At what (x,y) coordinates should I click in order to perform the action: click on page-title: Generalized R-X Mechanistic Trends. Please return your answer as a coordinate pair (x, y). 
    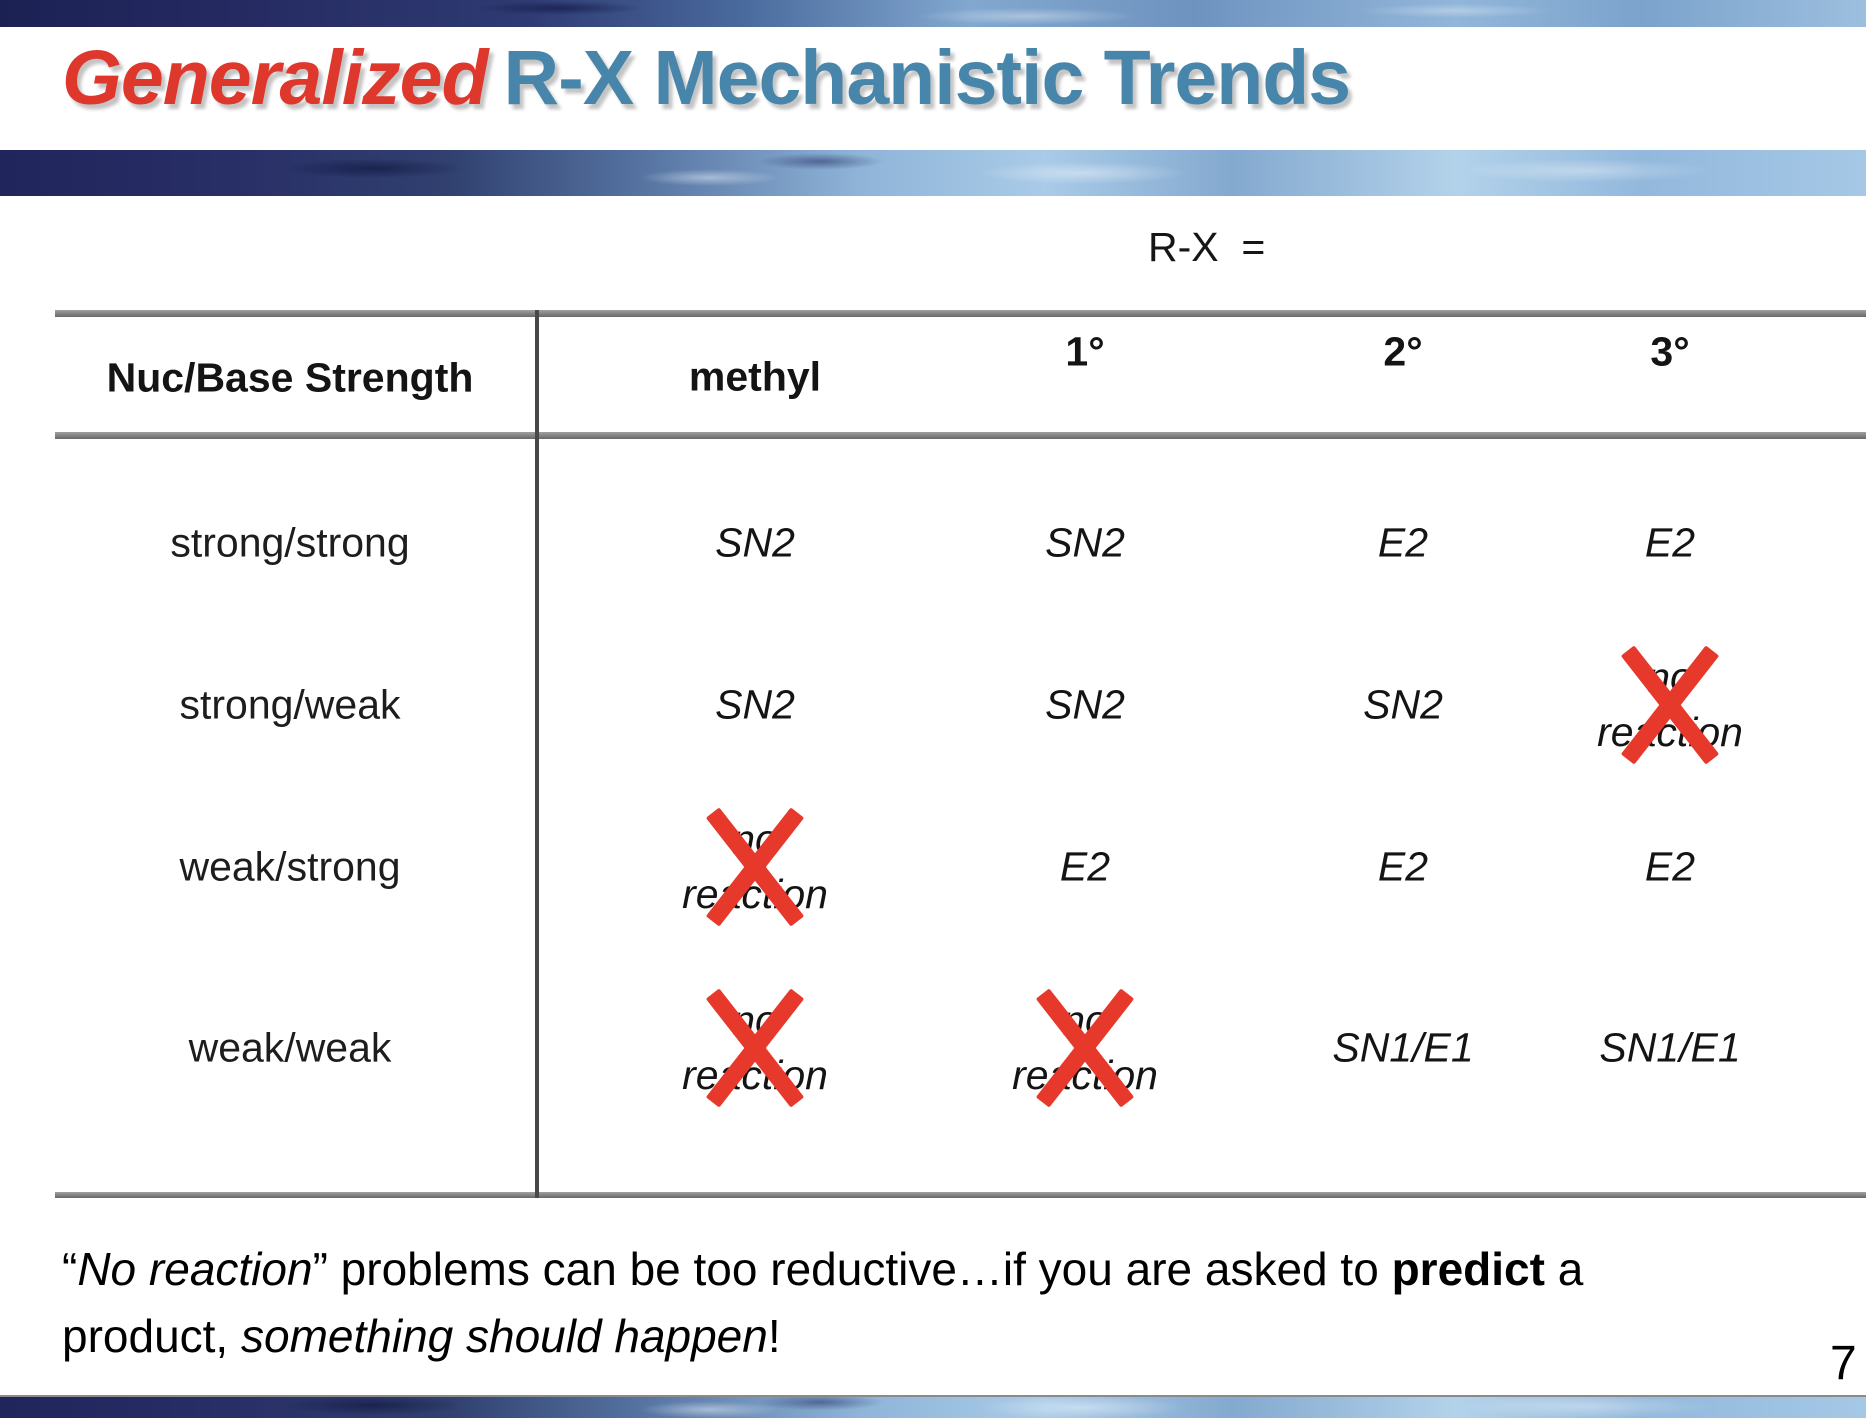
    Looking at the image, I should click on (707, 78).